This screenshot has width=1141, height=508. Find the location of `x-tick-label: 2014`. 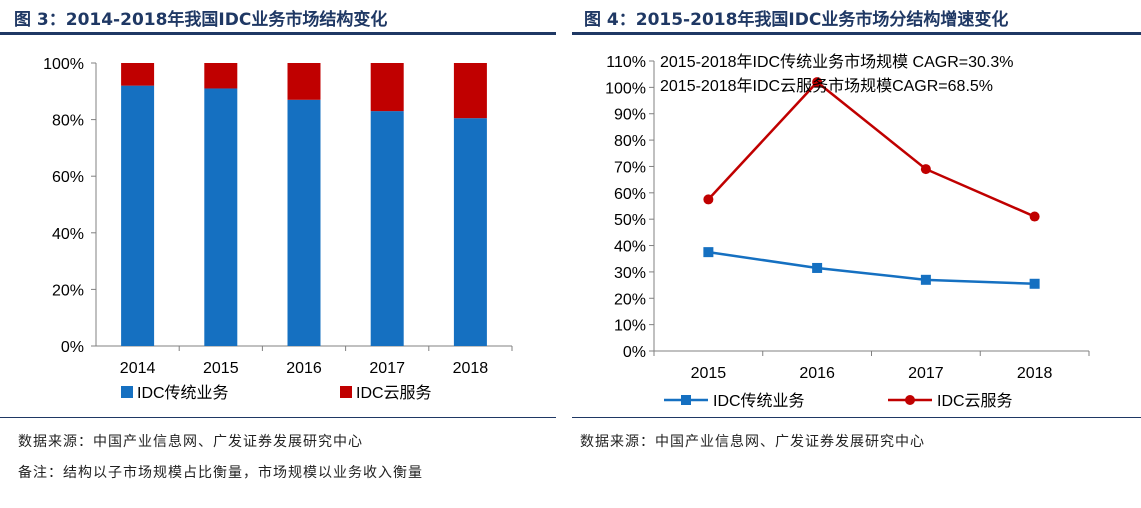

x-tick-label: 2014 is located at coordinates (138, 368).